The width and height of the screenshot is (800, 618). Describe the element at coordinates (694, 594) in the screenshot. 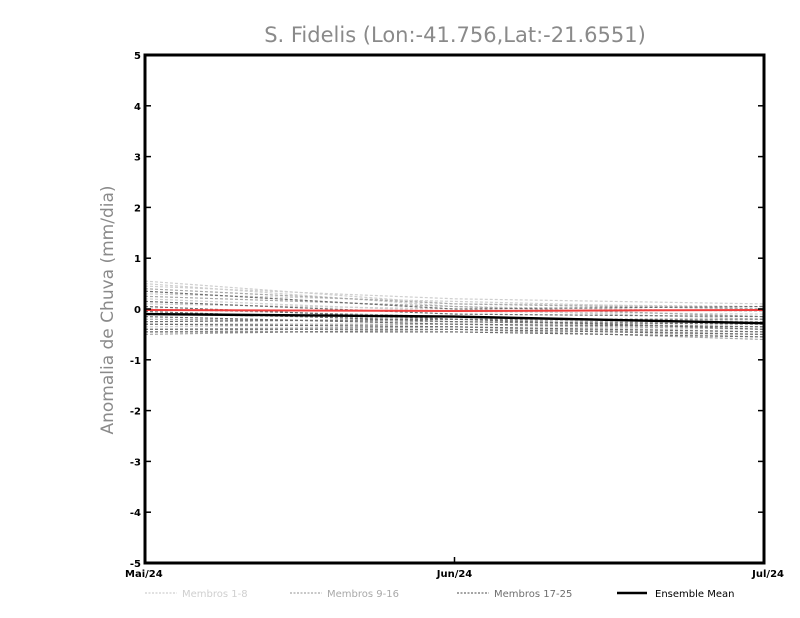

I see `legend-label: Ensemble Mean` at that location.